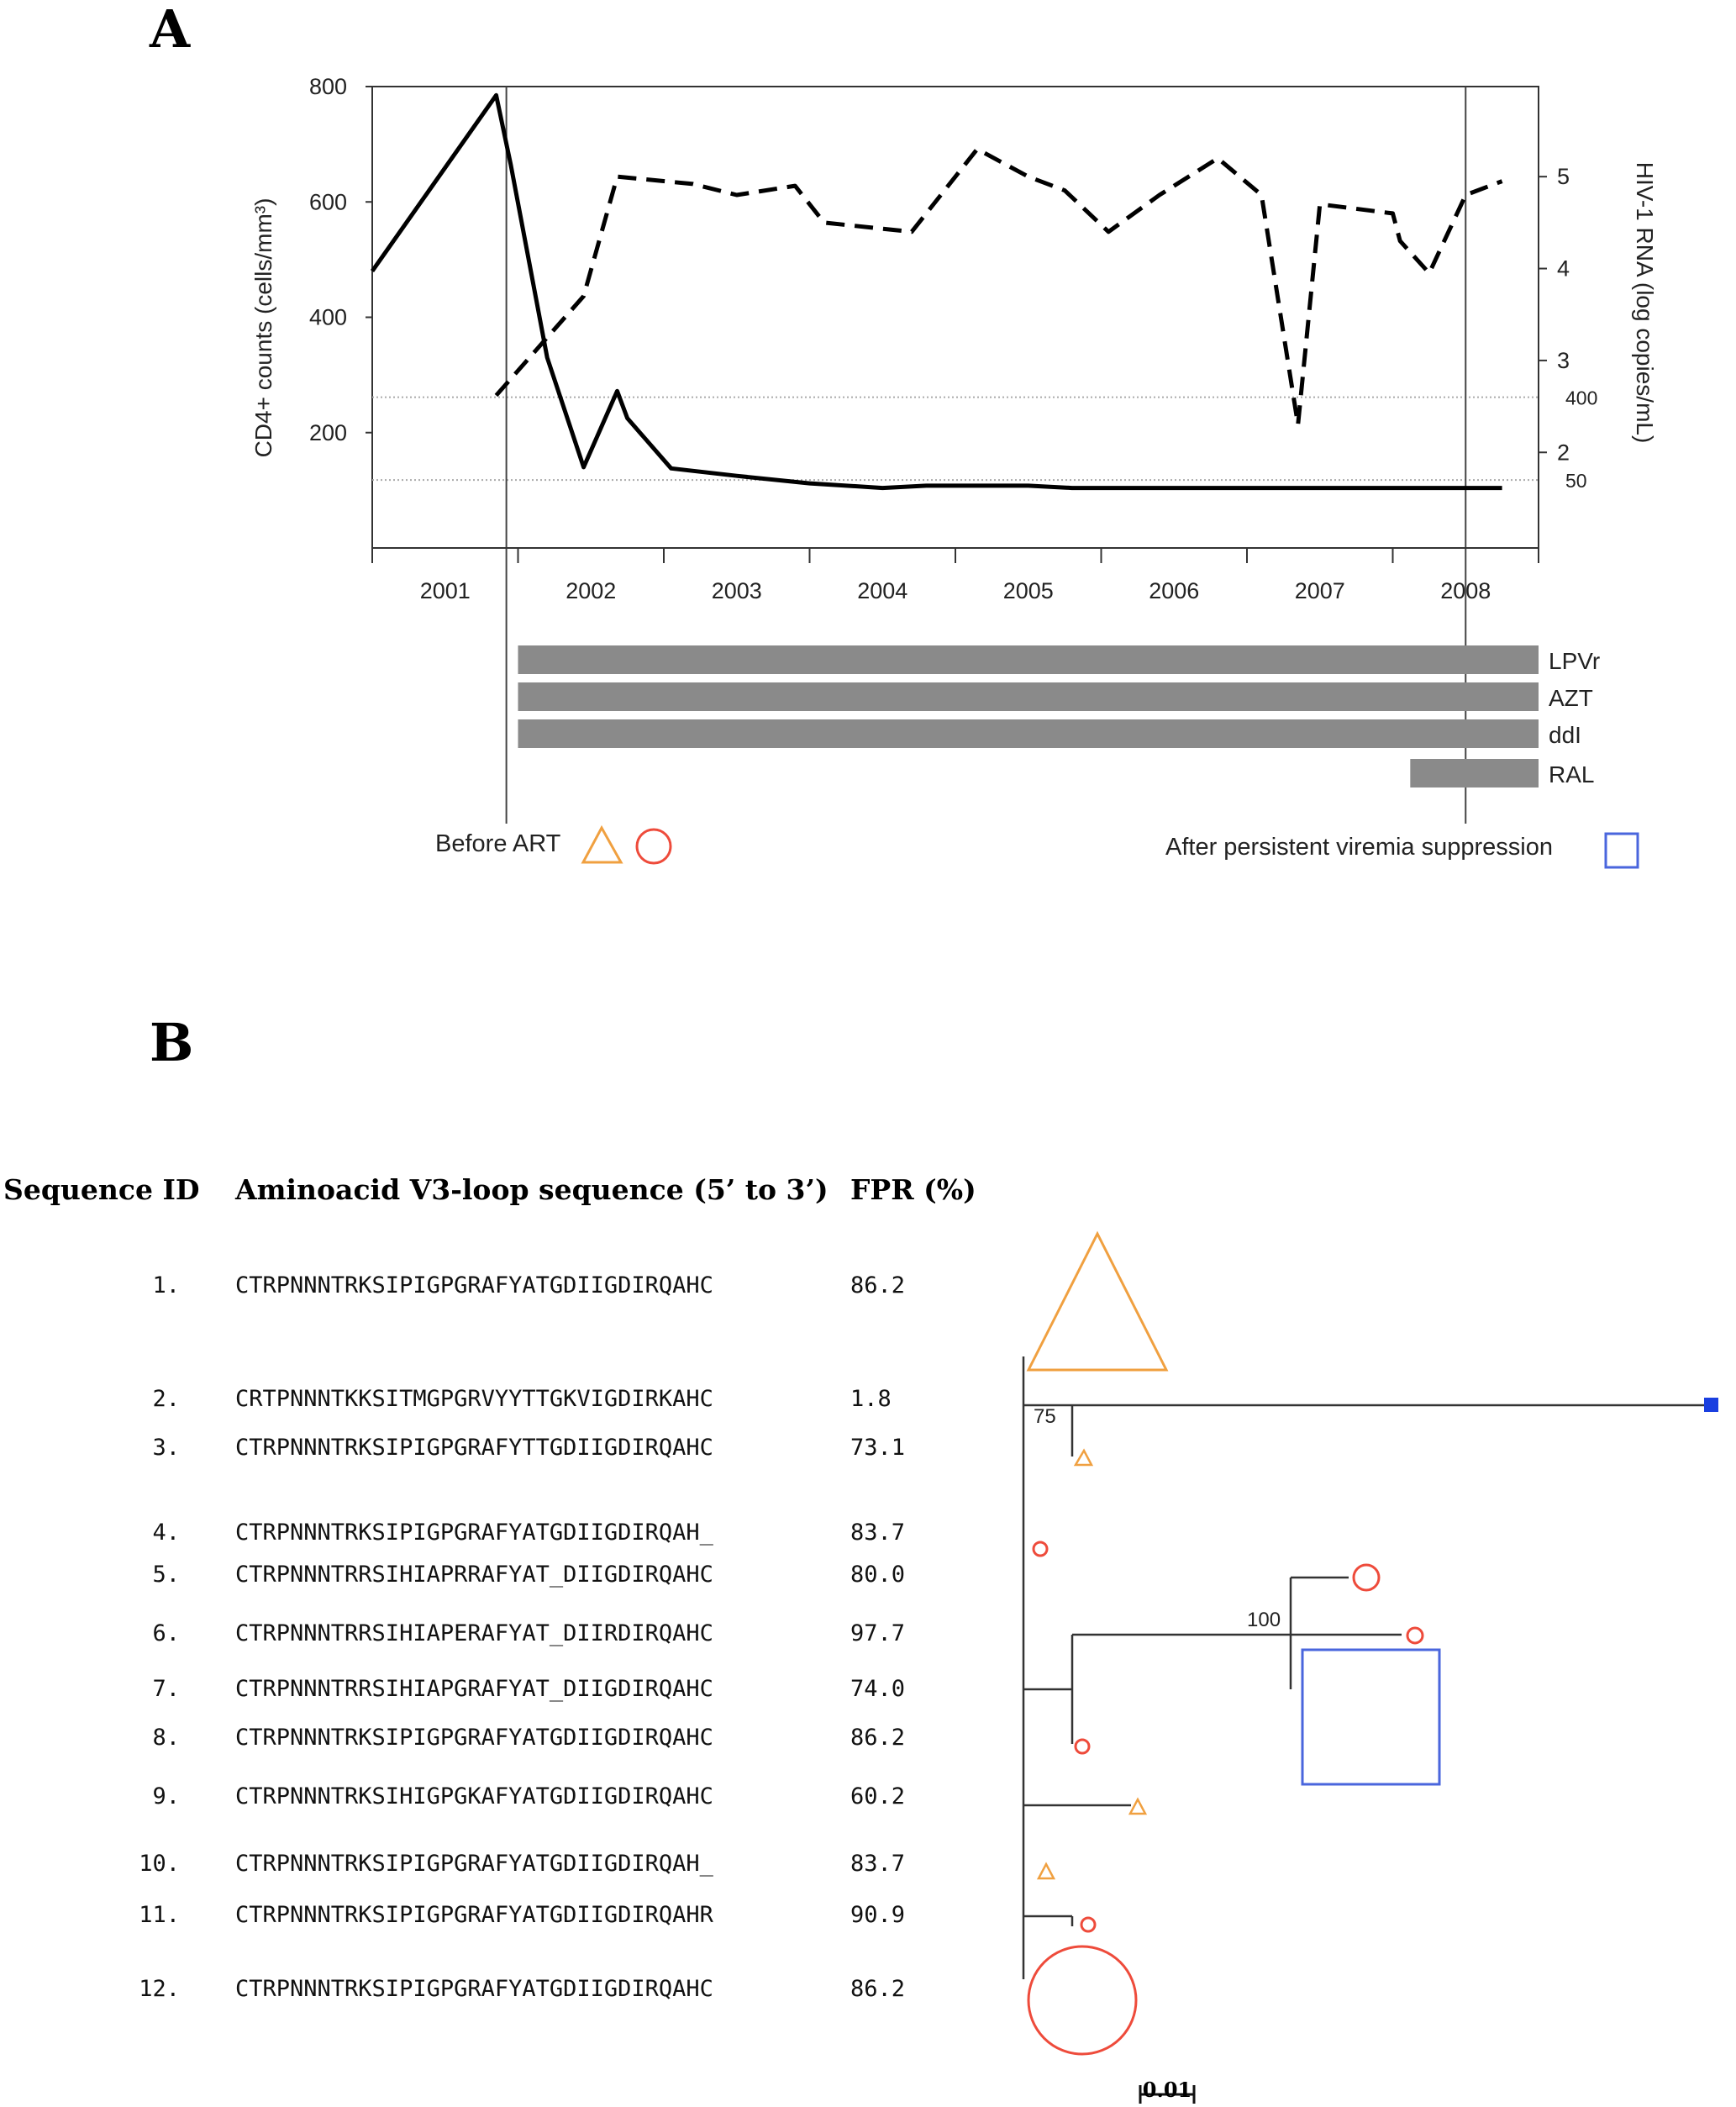  What do you see at coordinates (1576, 481) in the screenshot?
I see `threshold-label: 50` at bounding box center [1576, 481].